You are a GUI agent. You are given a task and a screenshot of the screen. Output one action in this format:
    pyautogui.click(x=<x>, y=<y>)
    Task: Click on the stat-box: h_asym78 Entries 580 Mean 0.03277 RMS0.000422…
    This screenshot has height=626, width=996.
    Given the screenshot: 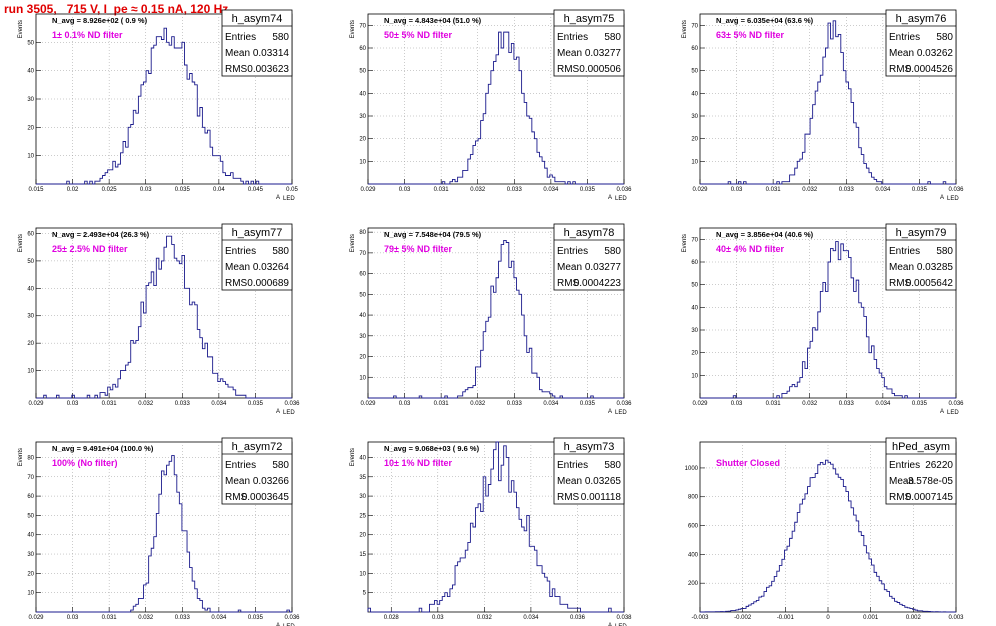 What is the action you would take?
    pyautogui.click(x=589, y=257)
    